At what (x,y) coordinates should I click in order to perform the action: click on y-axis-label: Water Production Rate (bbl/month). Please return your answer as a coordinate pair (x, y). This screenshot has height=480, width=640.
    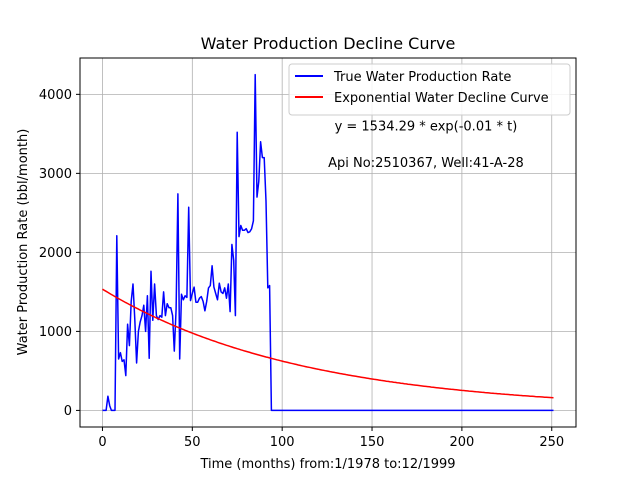
    Looking at the image, I should click on (23, 242).